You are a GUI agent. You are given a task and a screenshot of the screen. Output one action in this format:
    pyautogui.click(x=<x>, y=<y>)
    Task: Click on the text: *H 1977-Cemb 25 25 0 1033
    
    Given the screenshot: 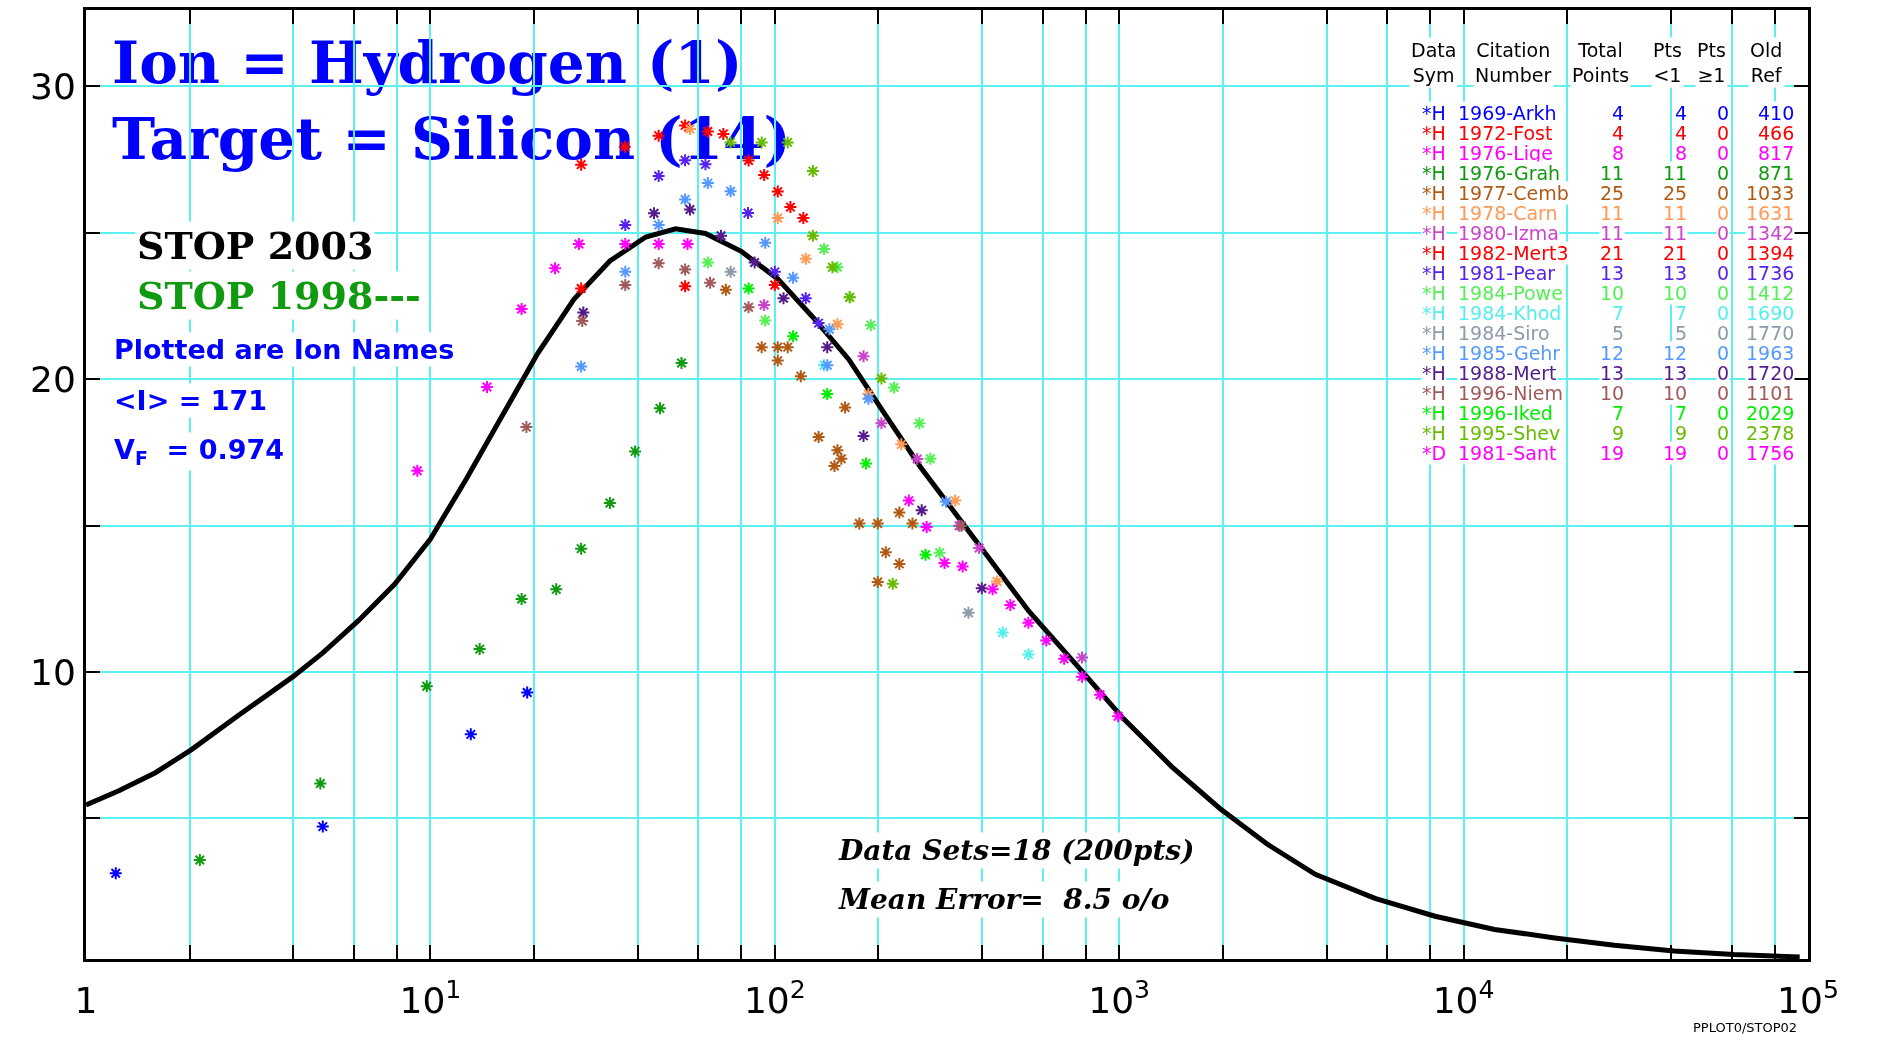 What is the action you would take?
    pyautogui.click(x=1608, y=193)
    